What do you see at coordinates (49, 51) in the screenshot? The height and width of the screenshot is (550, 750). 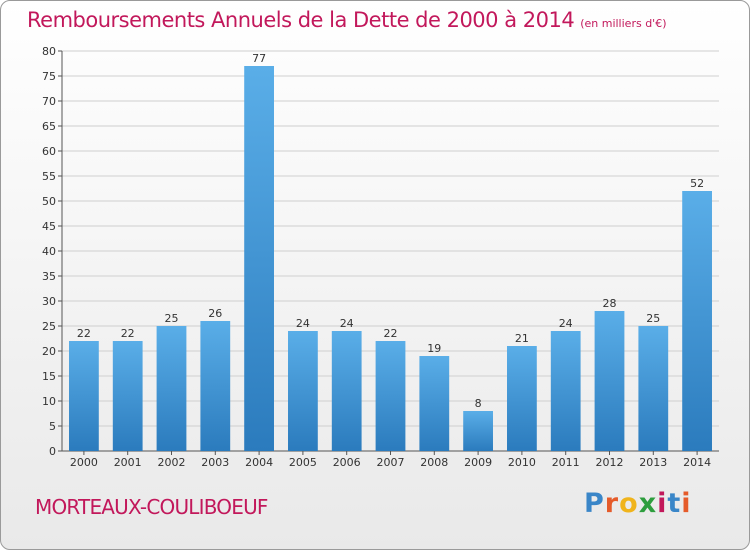 I see `y-tick-label: 80` at bounding box center [49, 51].